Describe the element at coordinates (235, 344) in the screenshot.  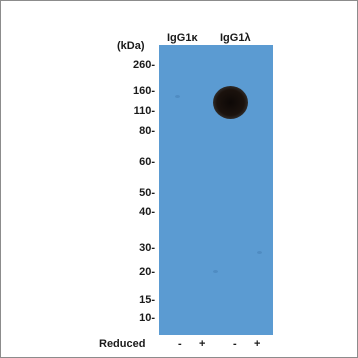
I see `lane-3-reduced-sign: -` at that location.